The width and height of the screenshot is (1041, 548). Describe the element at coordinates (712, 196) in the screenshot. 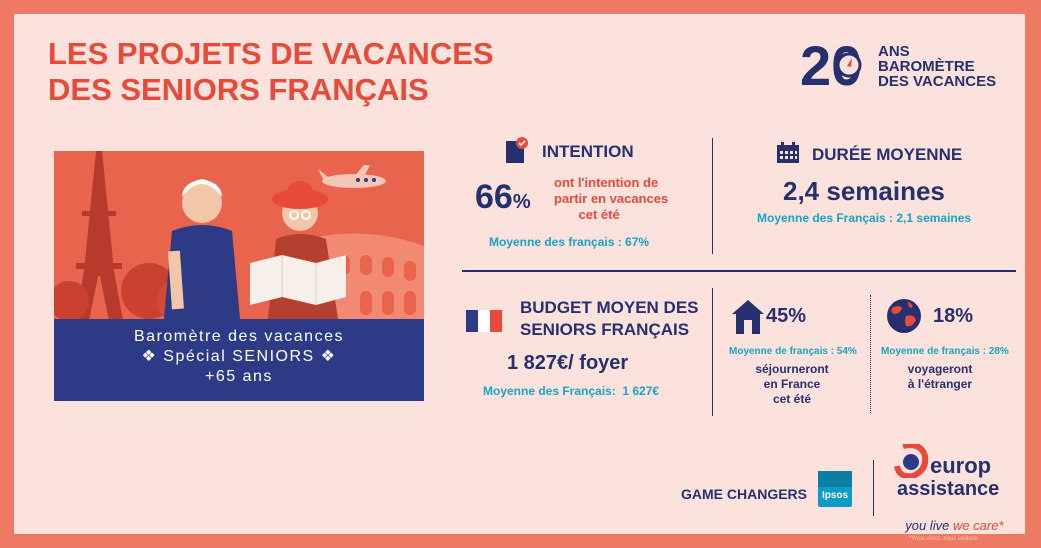

I see `divider-vertical-top` at that location.